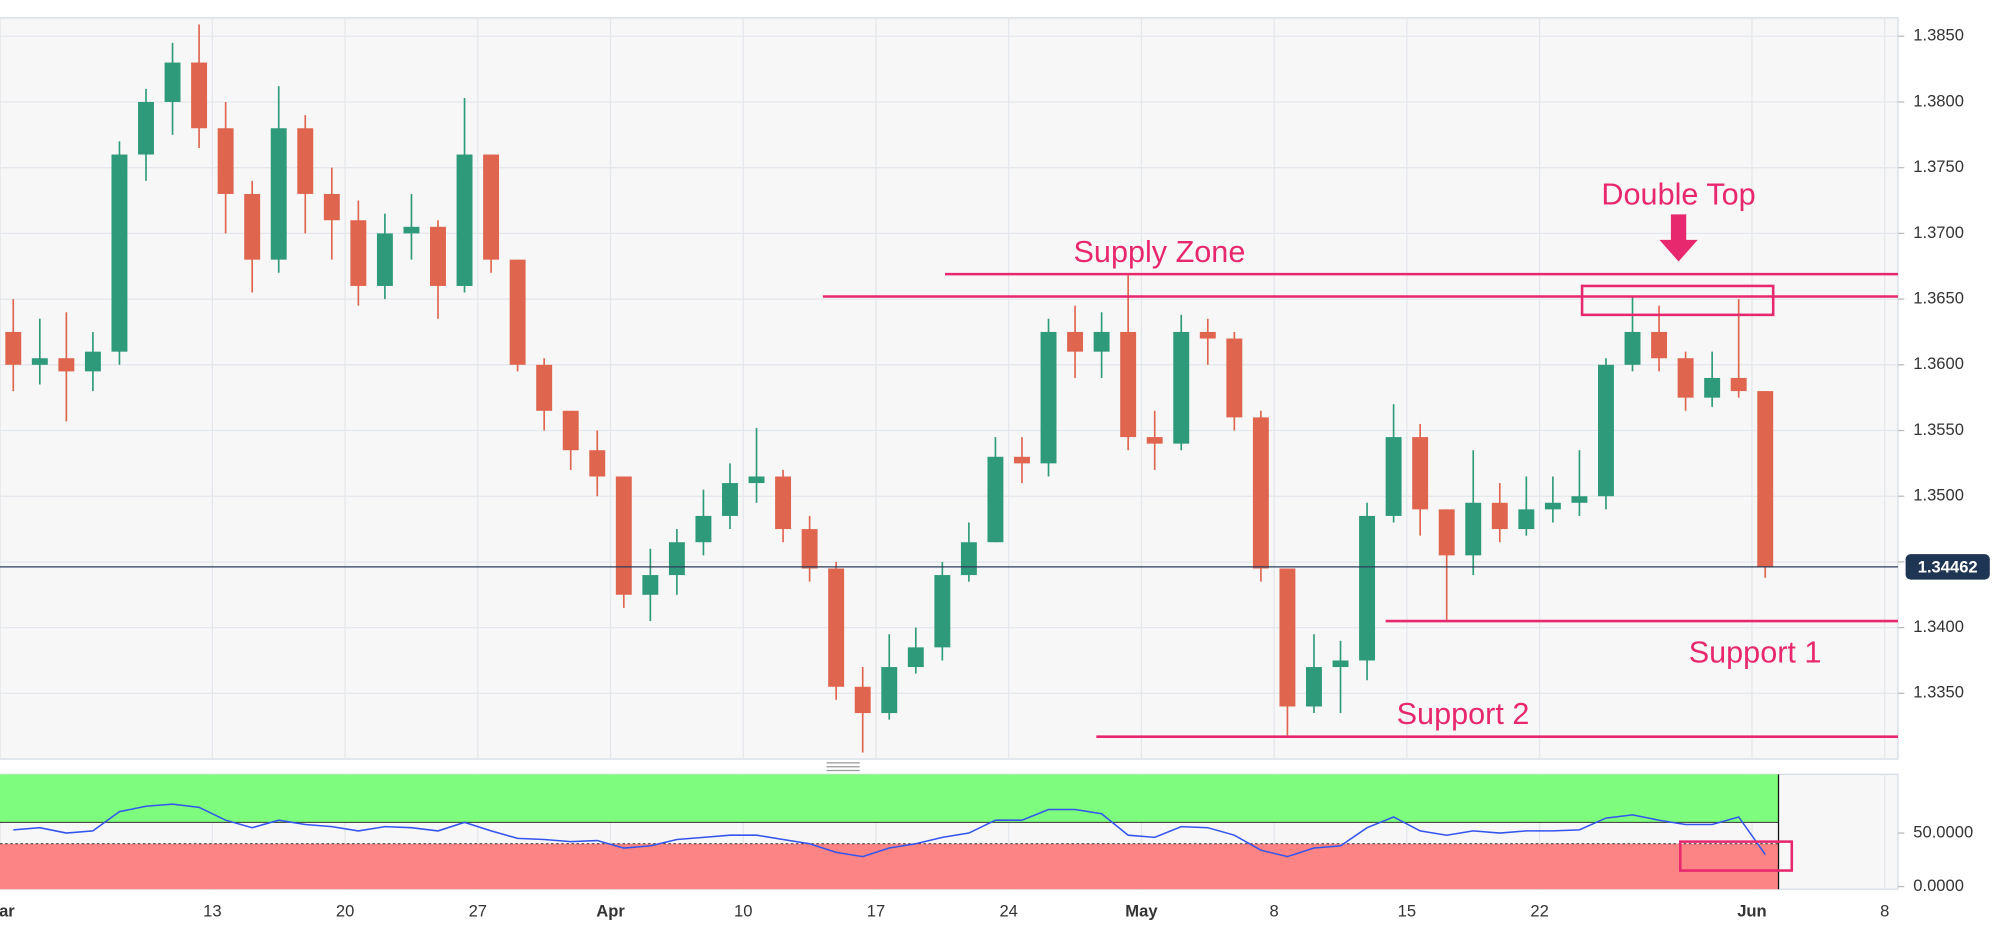 The width and height of the screenshot is (2000, 930). What do you see at coordinates (876, 911) in the screenshot?
I see `x-tick-label: 17` at bounding box center [876, 911].